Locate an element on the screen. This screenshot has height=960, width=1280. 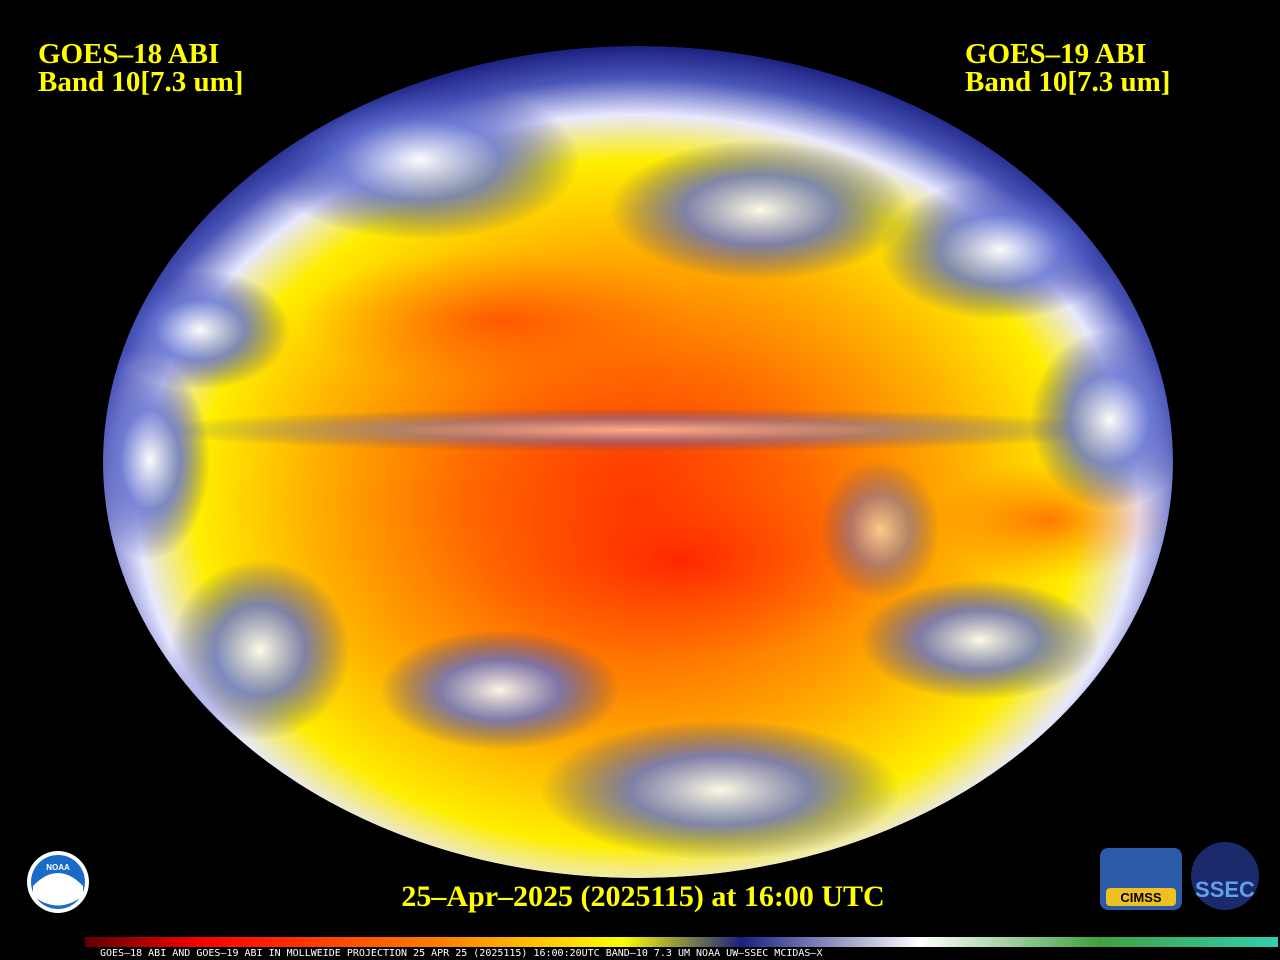
left-band: Band 10[7.3 um] is located at coordinates (140, 82).